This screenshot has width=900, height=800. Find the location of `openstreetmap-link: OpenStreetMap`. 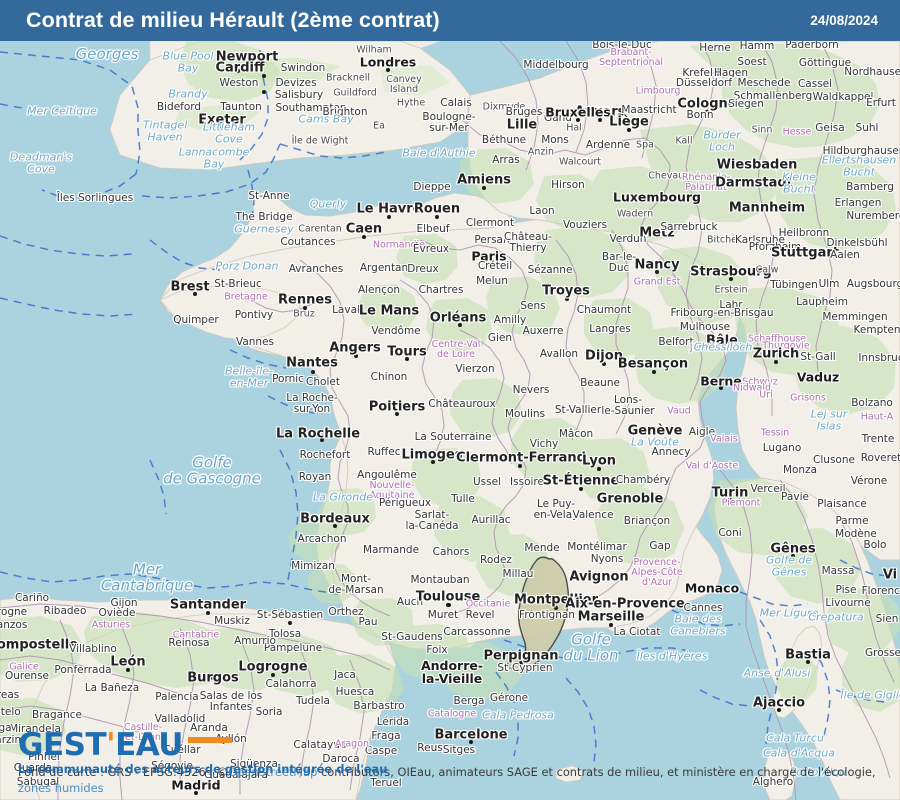

openstreetmap-link: OpenStreetMap is located at coordinates (273, 772).